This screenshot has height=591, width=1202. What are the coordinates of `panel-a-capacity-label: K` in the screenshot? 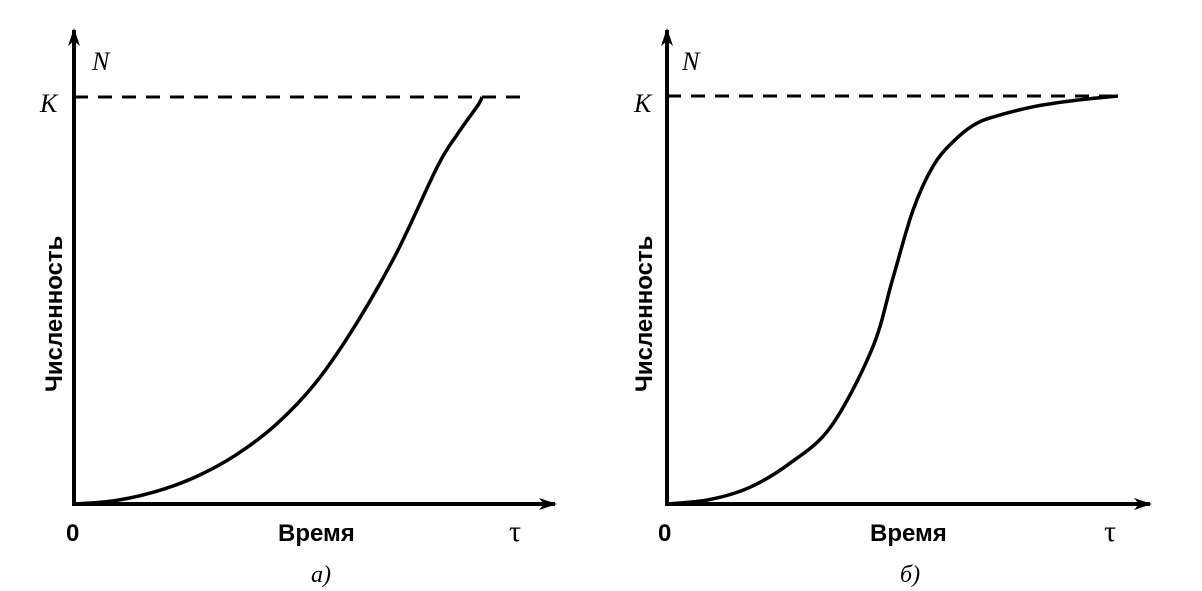 It's located at (49, 103).